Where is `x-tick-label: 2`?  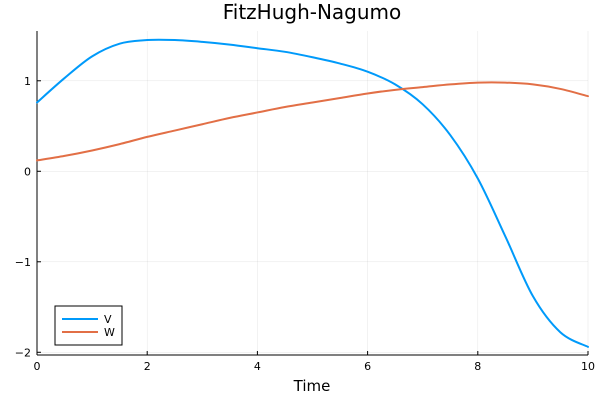
x-tick-label: 2 is located at coordinates (147, 366).